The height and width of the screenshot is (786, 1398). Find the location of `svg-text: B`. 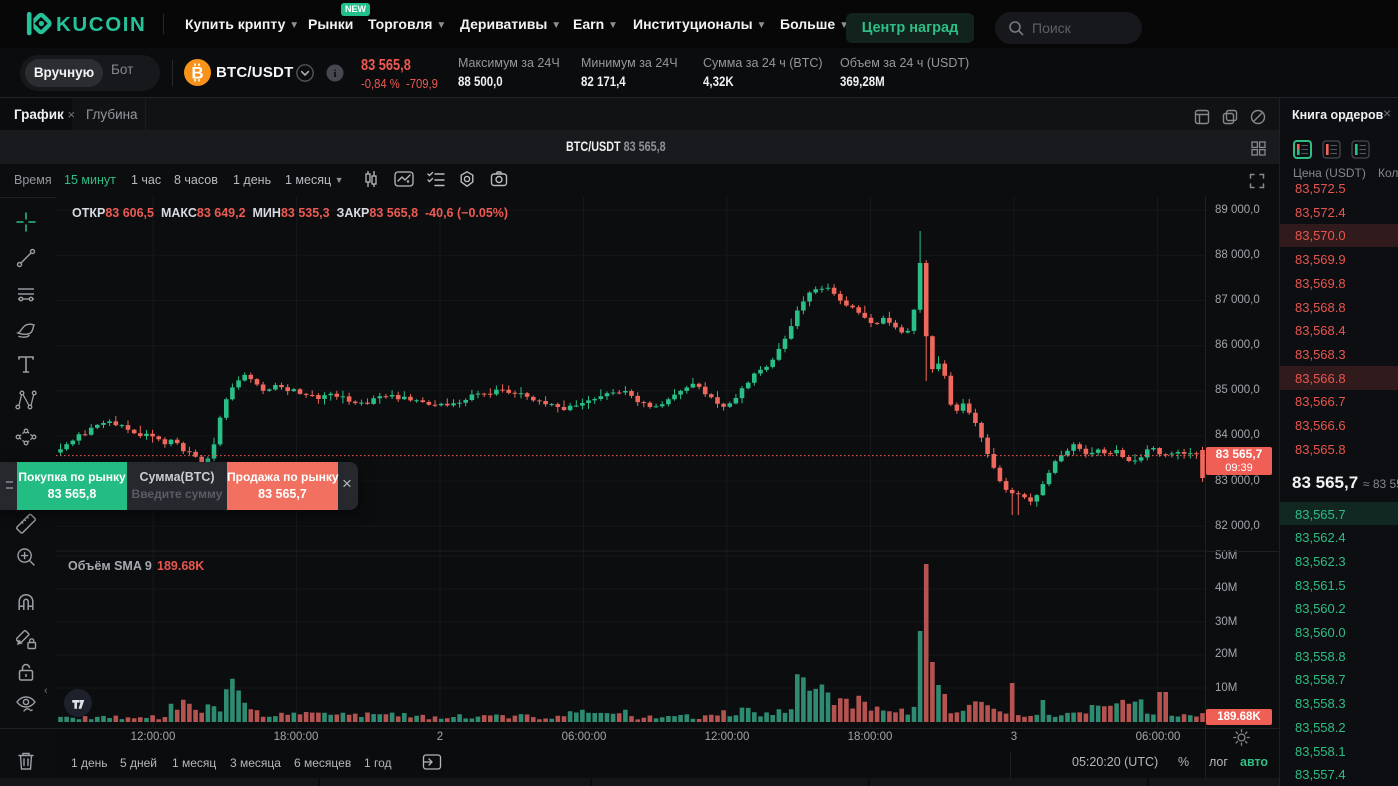

svg-text: B is located at coordinates (197, 73).